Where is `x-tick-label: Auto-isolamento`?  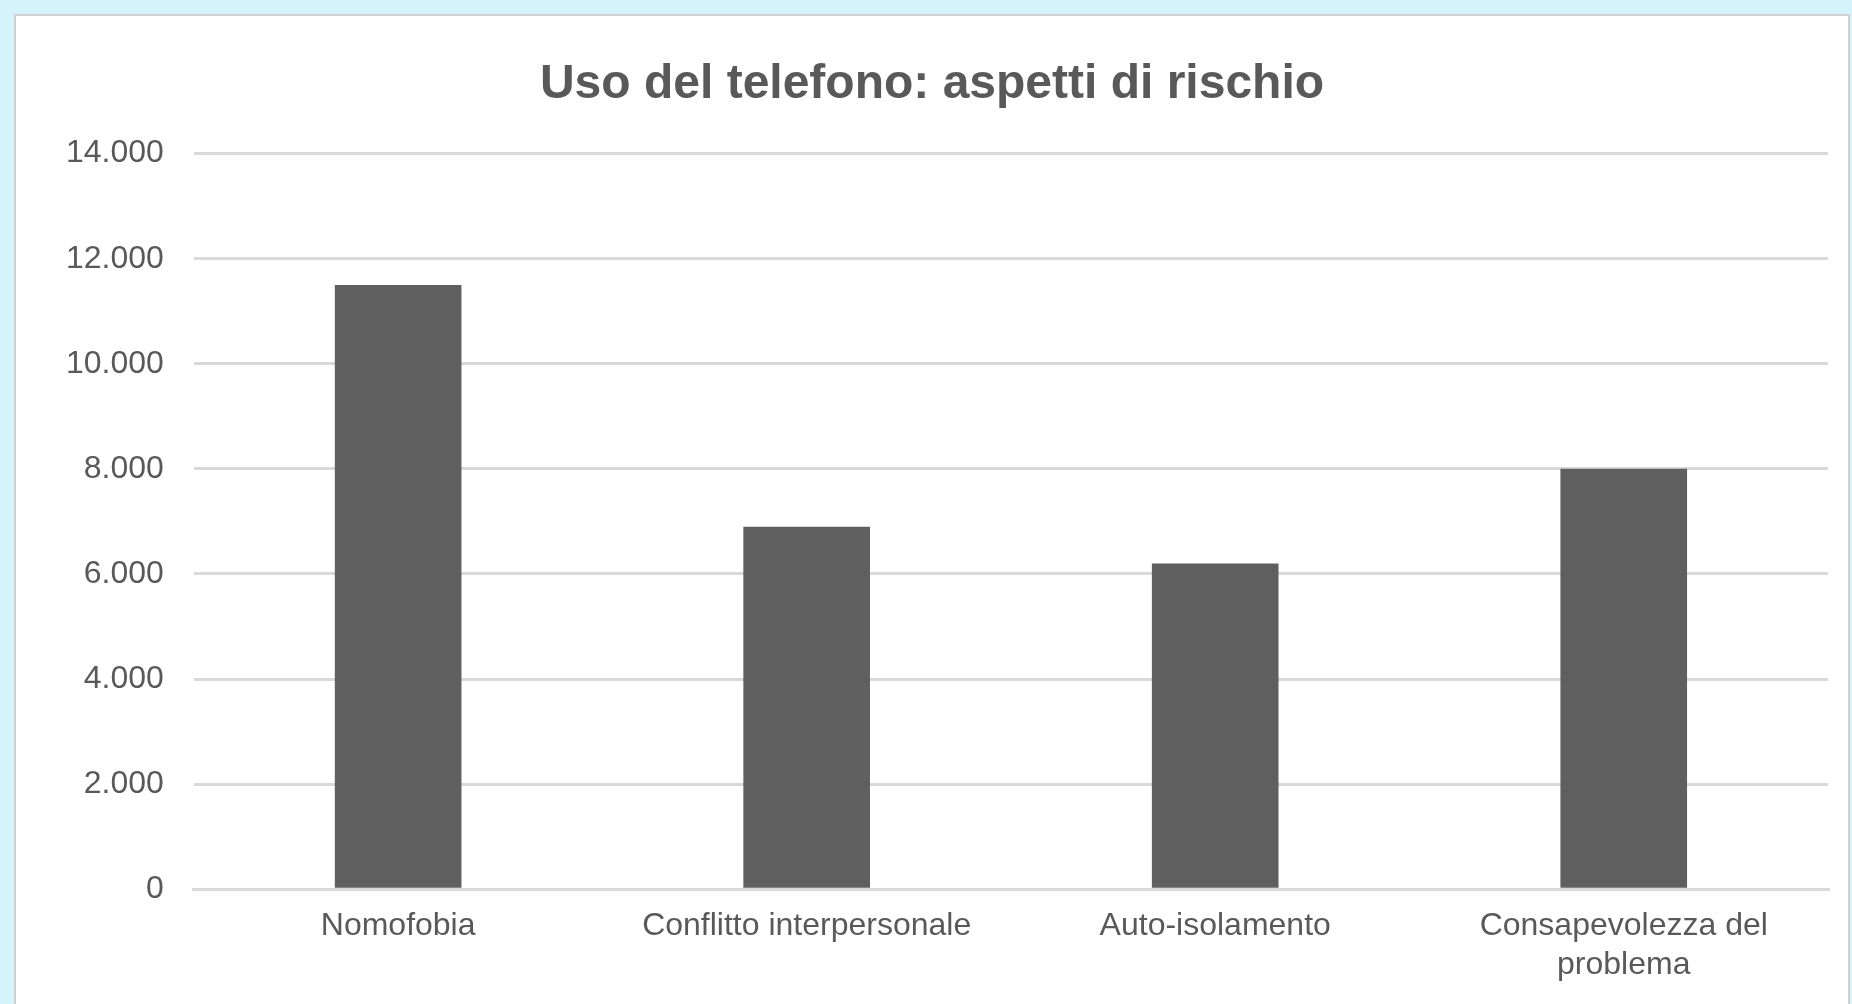
x-tick-label: Auto-isolamento is located at coordinates (1215, 924).